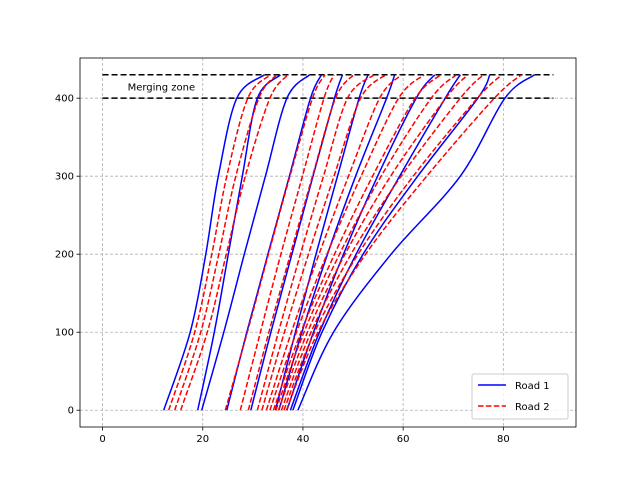 This screenshot has width=640, height=480. What do you see at coordinates (71, 411) in the screenshot?
I see `y-tick-label: 0` at bounding box center [71, 411].